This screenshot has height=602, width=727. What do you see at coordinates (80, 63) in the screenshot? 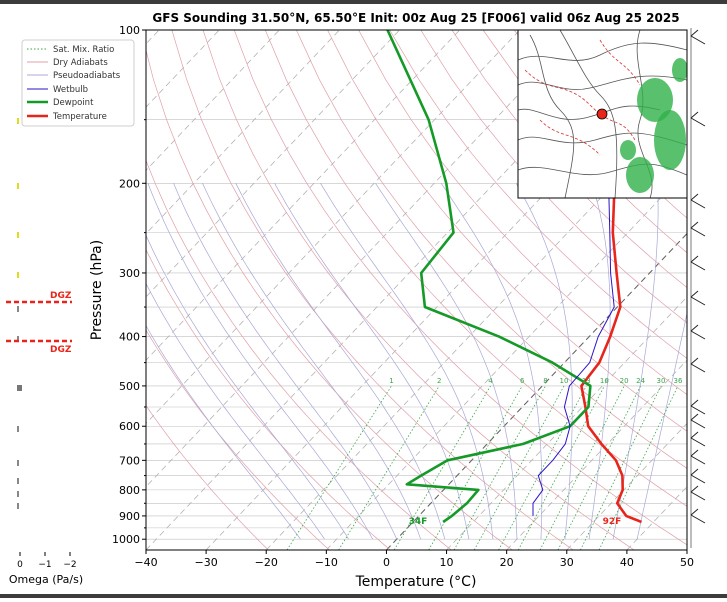
I see `legend-label-dry-adiabats: Dry Adiabats` at bounding box center [80, 63].